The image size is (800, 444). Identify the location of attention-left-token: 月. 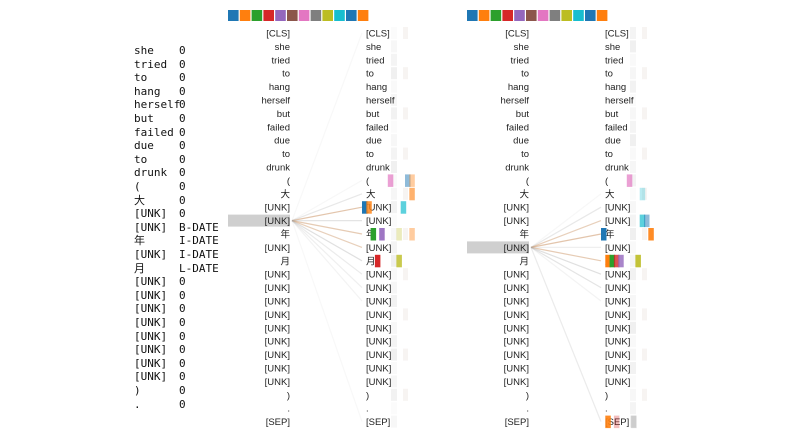
(524, 261).